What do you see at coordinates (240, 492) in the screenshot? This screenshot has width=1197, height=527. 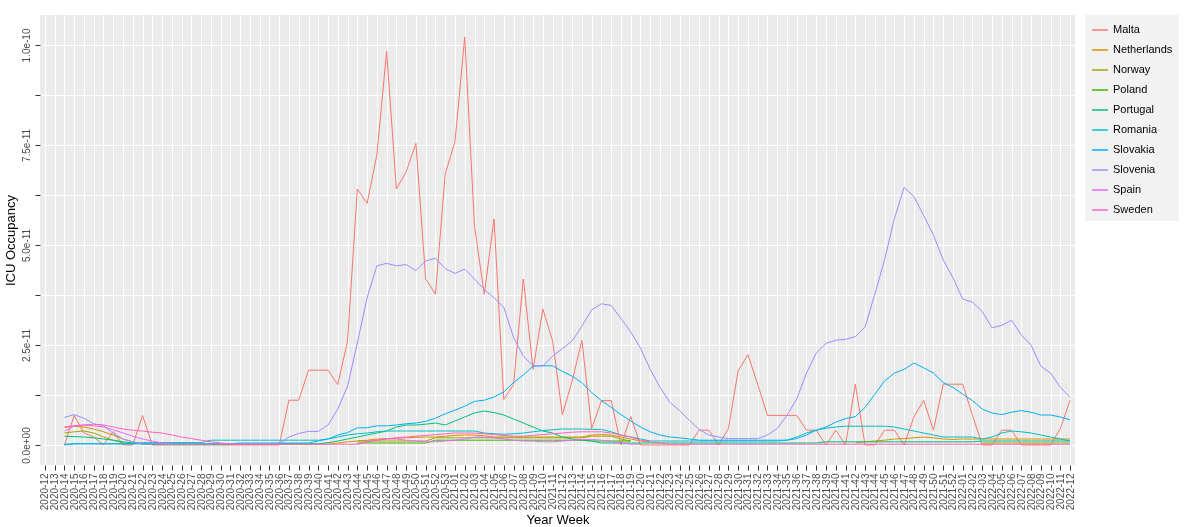 I see `x-tick-label: 2020-32` at bounding box center [240, 492].